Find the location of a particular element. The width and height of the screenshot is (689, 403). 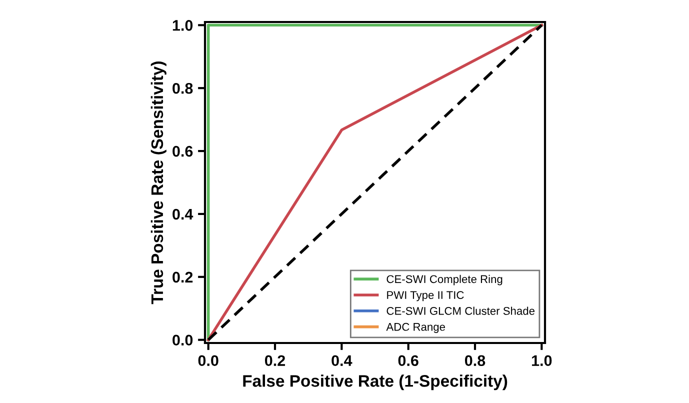

x-tick-label: 0.8 is located at coordinates (475, 360).